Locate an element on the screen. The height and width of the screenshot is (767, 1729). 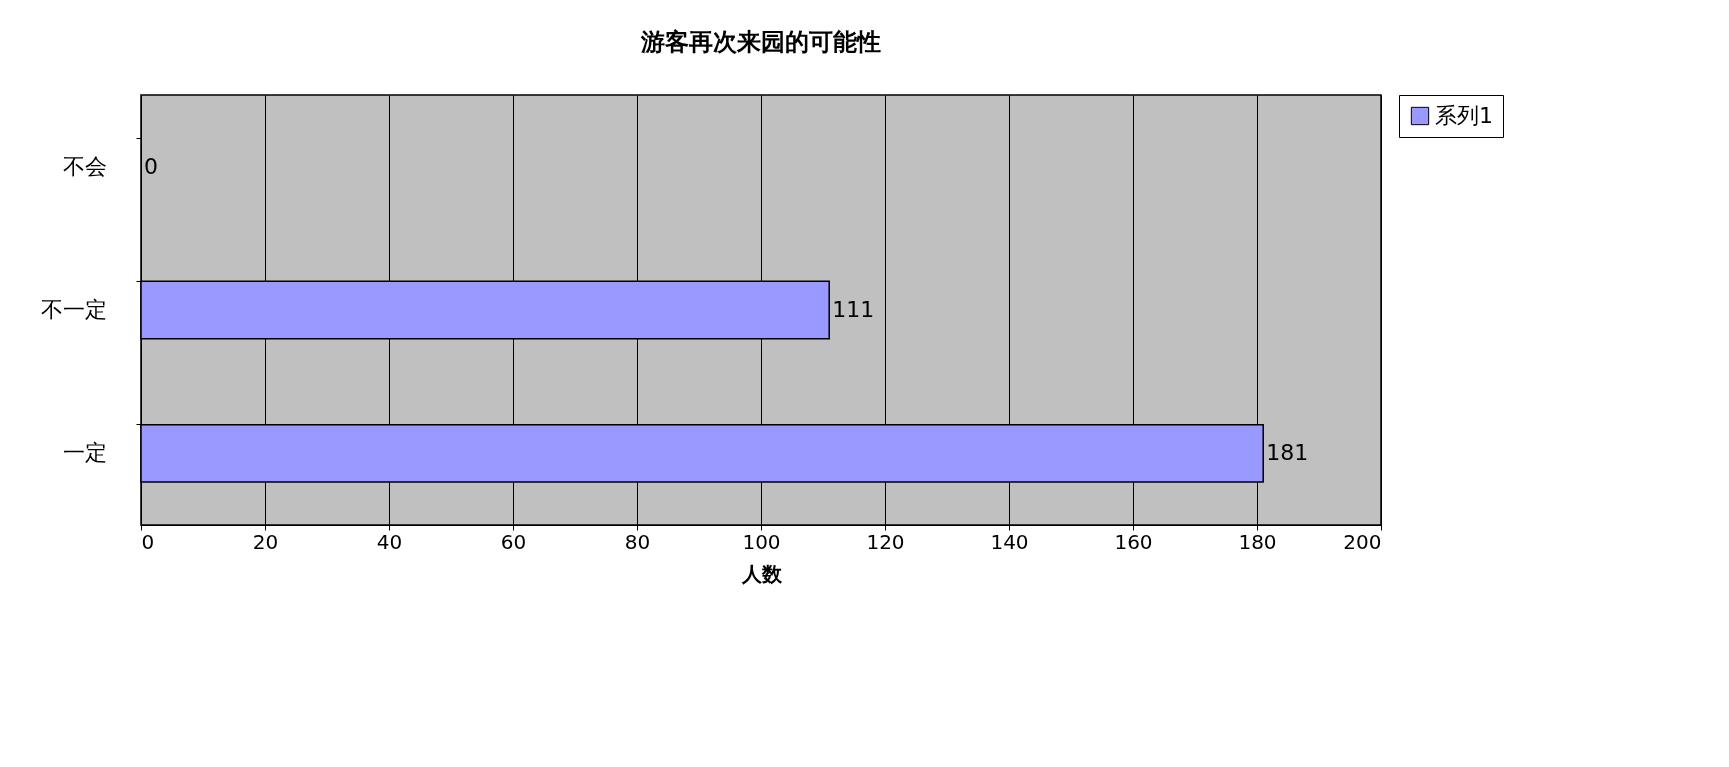
x-tick-label: 40 is located at coordinates (389, 541).